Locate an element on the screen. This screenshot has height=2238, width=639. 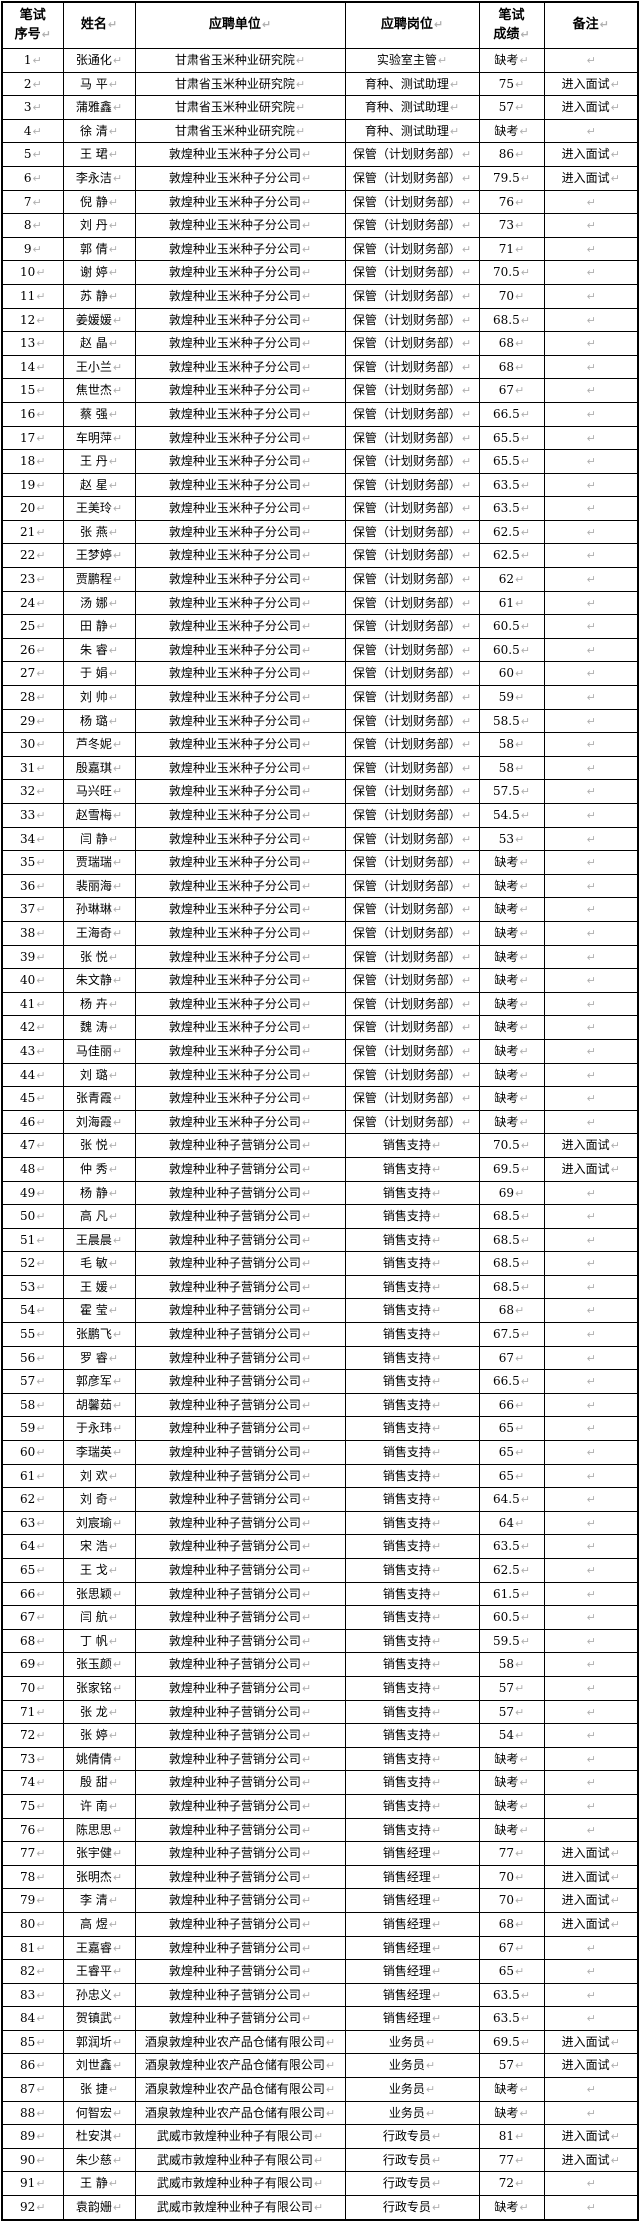
table-row: 47↵ 张 悦↵ 敦煌种业种子营销分公司↵ 销售支持↵ 70.5↵ 进入面试↵ is located at coordinates (320, 1145).